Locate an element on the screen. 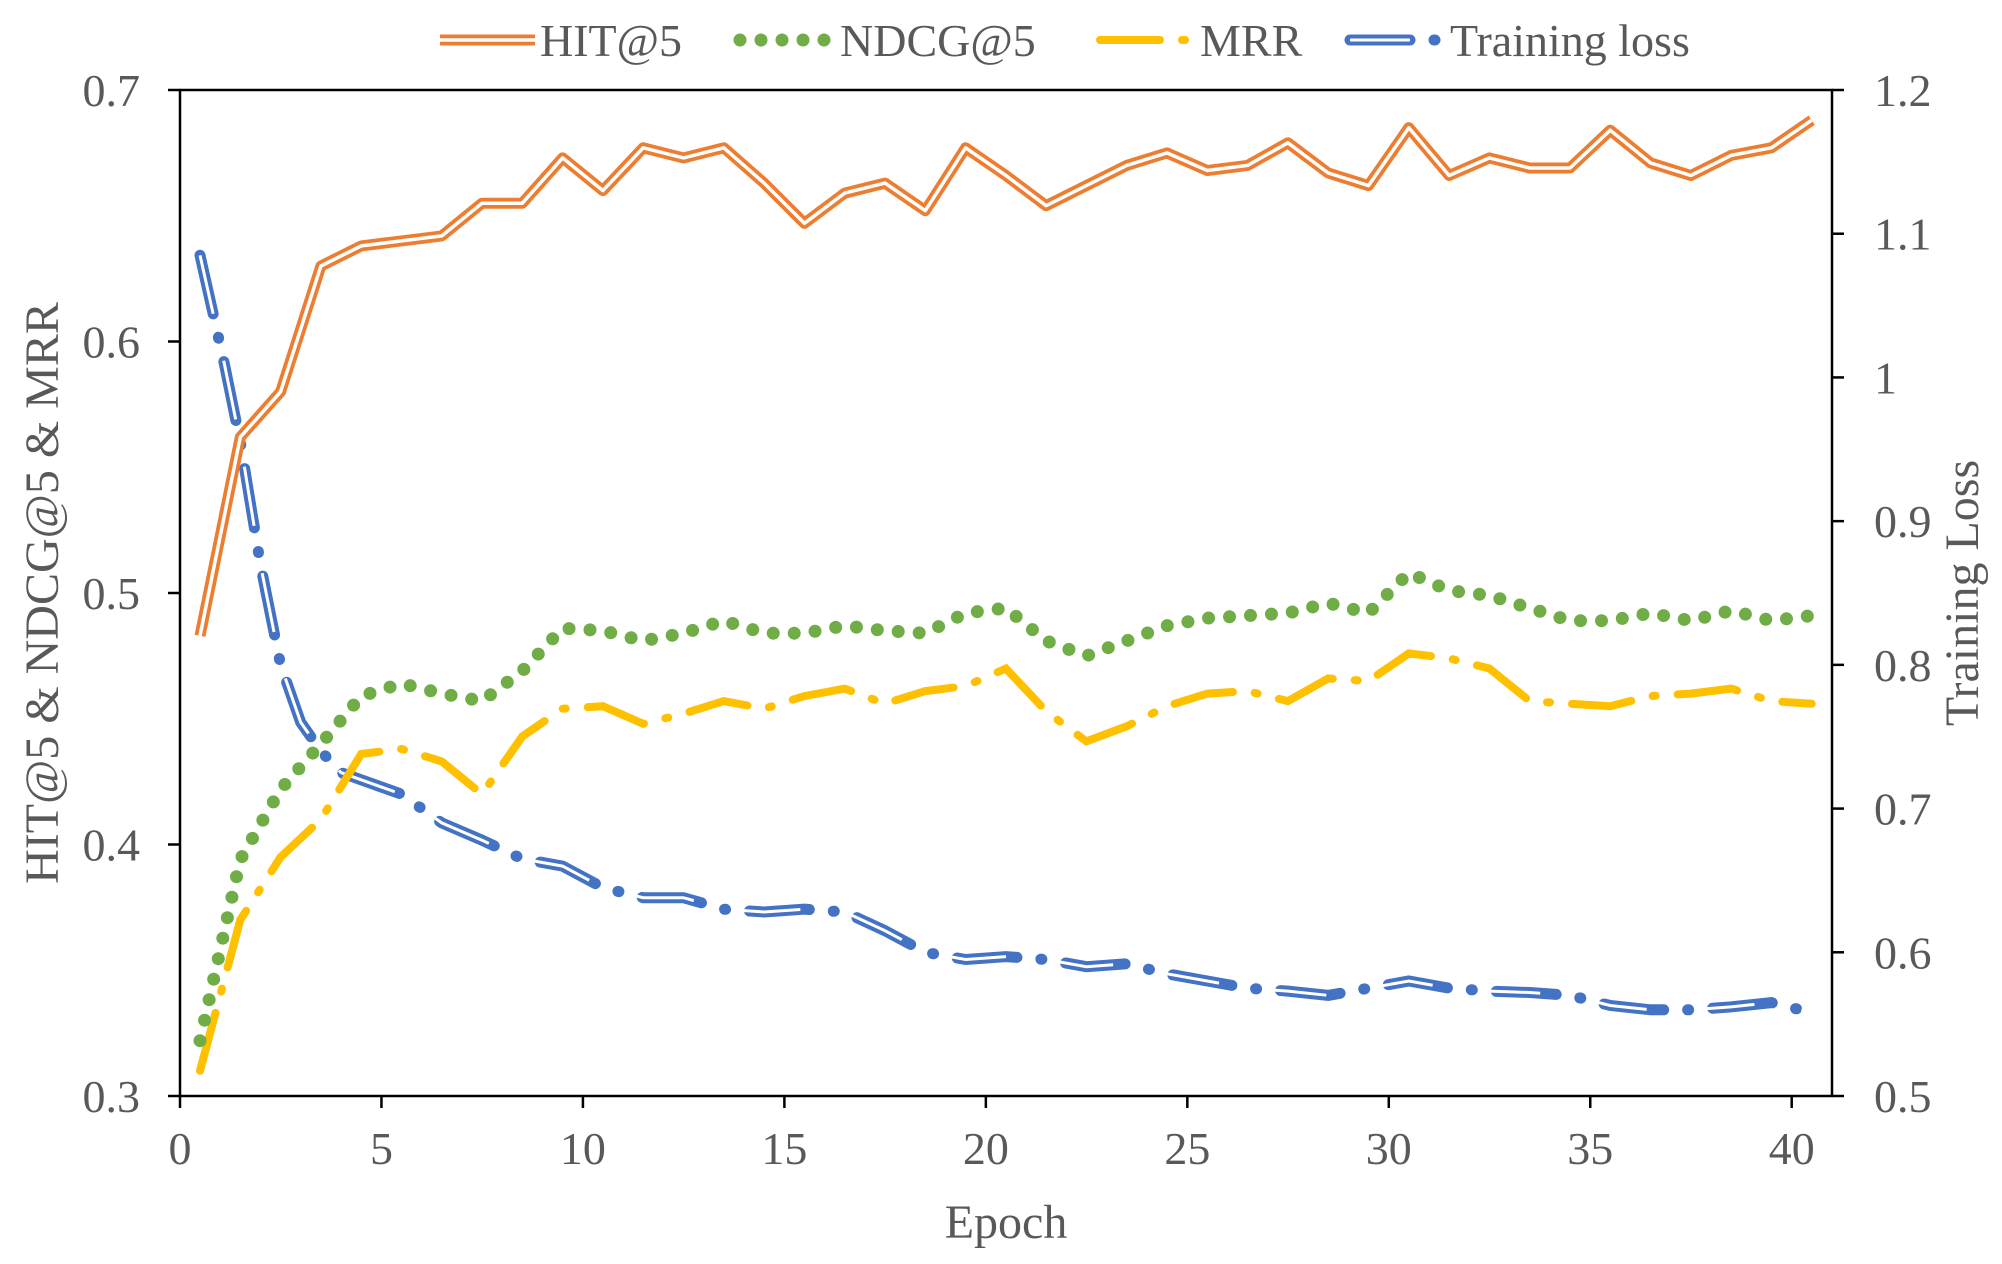 Image resolution: width=2002 pixels, height=1264 pixels. y2-axis-title: Training Loss is located at coordinates (1962, 593).